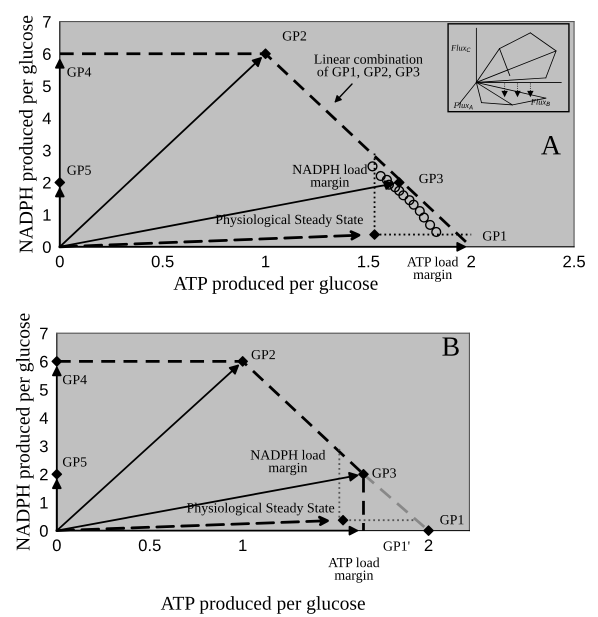 This screenshot has width=598, height=617. Describe the element at coordinates (450, 346) in the screenshot. I see `annotation: B` at that location.